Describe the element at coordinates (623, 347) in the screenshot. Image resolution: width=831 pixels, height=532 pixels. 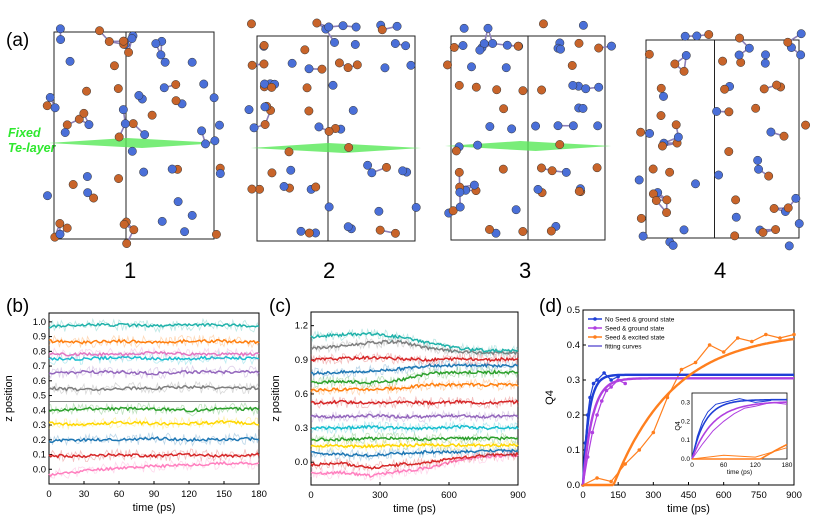
I see `chart-d-legend-label: fitting curves` at that location.